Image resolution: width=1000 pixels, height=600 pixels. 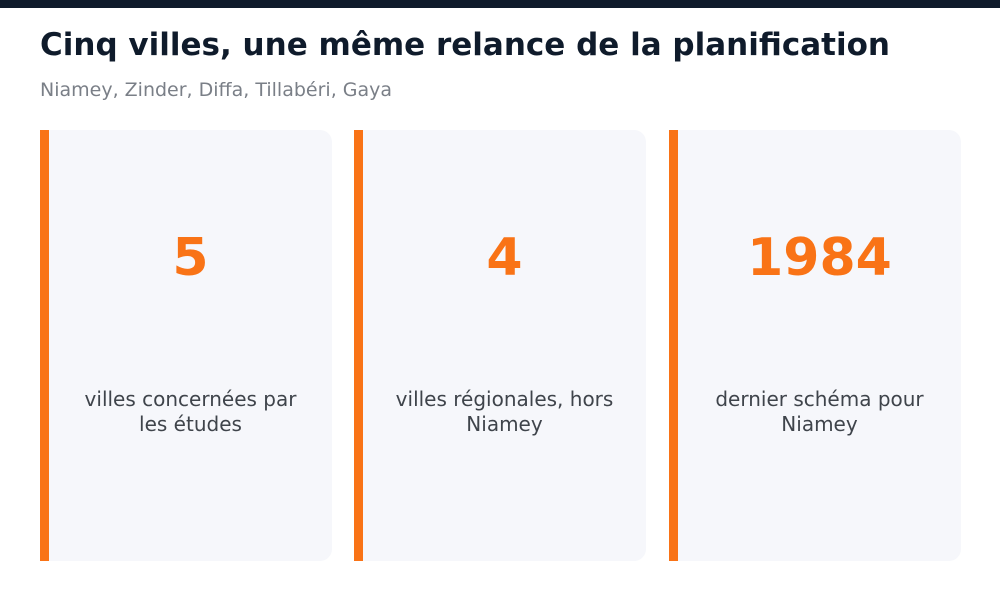 What do you see at coordinates (819, 258) in the screenshot?
I see `stat-value: 1984` at bounding box center [819, 258].